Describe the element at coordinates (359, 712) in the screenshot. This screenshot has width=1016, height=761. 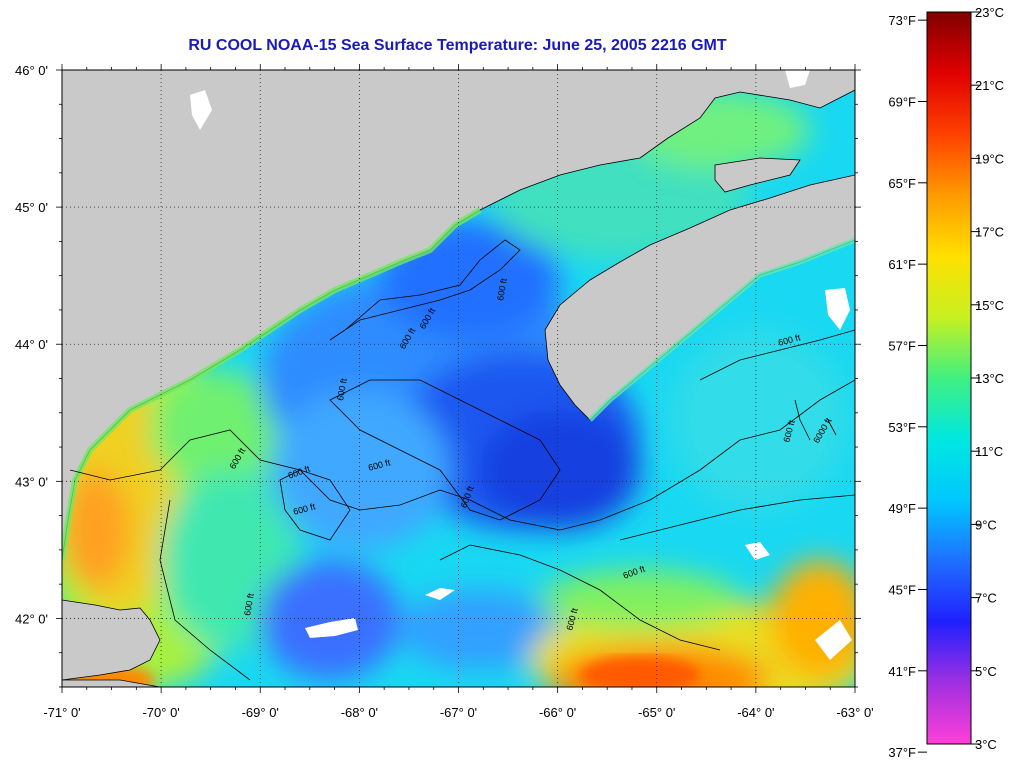
I see `longitude-label: -68° 0'` at that location.